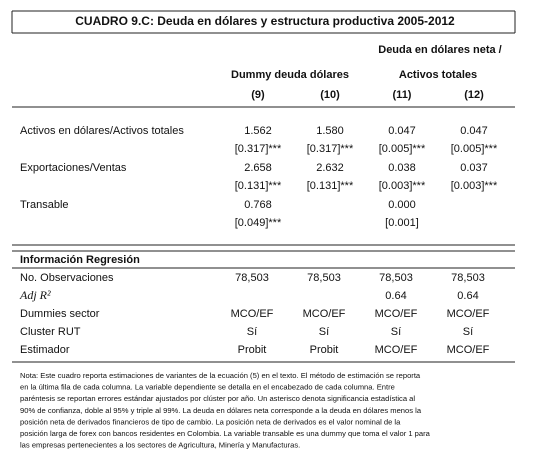 The width and height of the screenshot is (541, 463). What do you see at coordinates (330, 95) in the screenshot?
I see `column-header: (10)` at bounding box center [330, 95].